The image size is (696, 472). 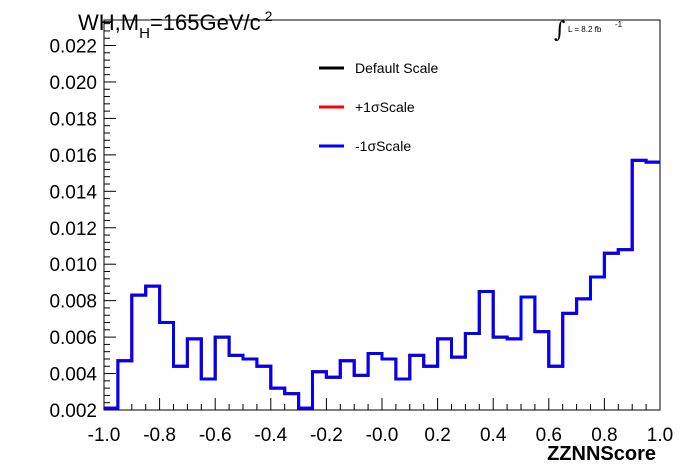 I want to click on lumi-text: L = 8.2 fb, so click(x=585, y=29).